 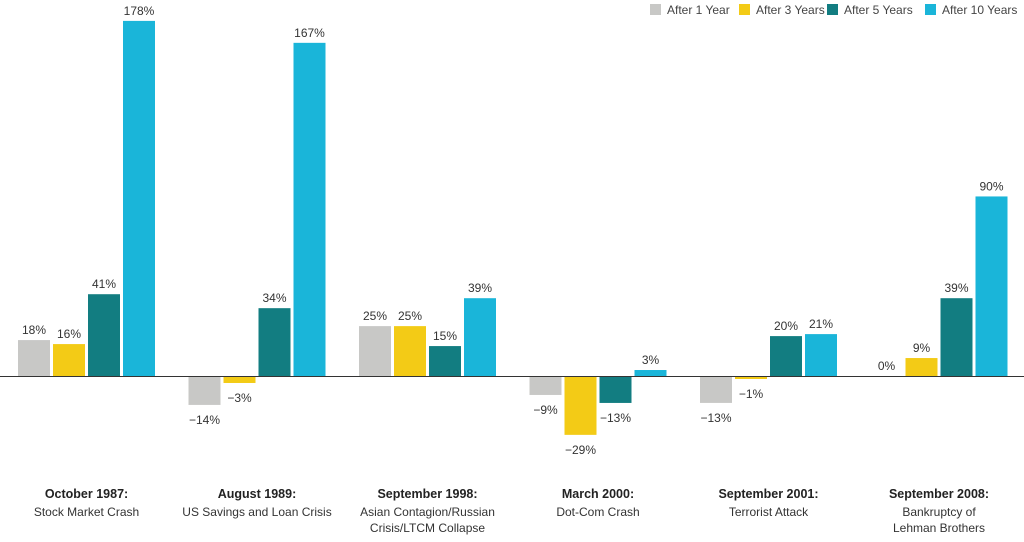 I want to click on value-label-4-3: −13%, so click(x=615, y=418).